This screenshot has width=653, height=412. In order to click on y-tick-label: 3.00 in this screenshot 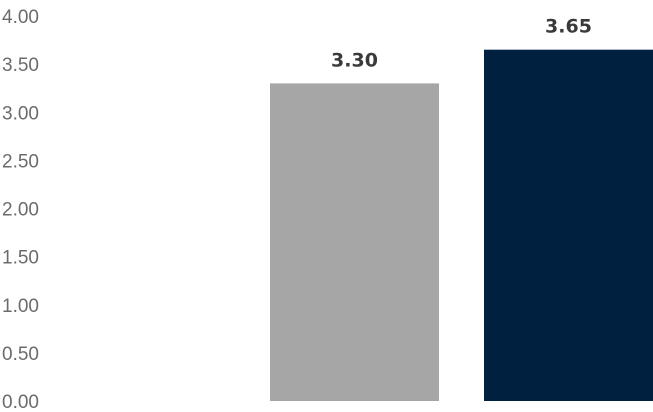, I will do `click(20, 113)`.